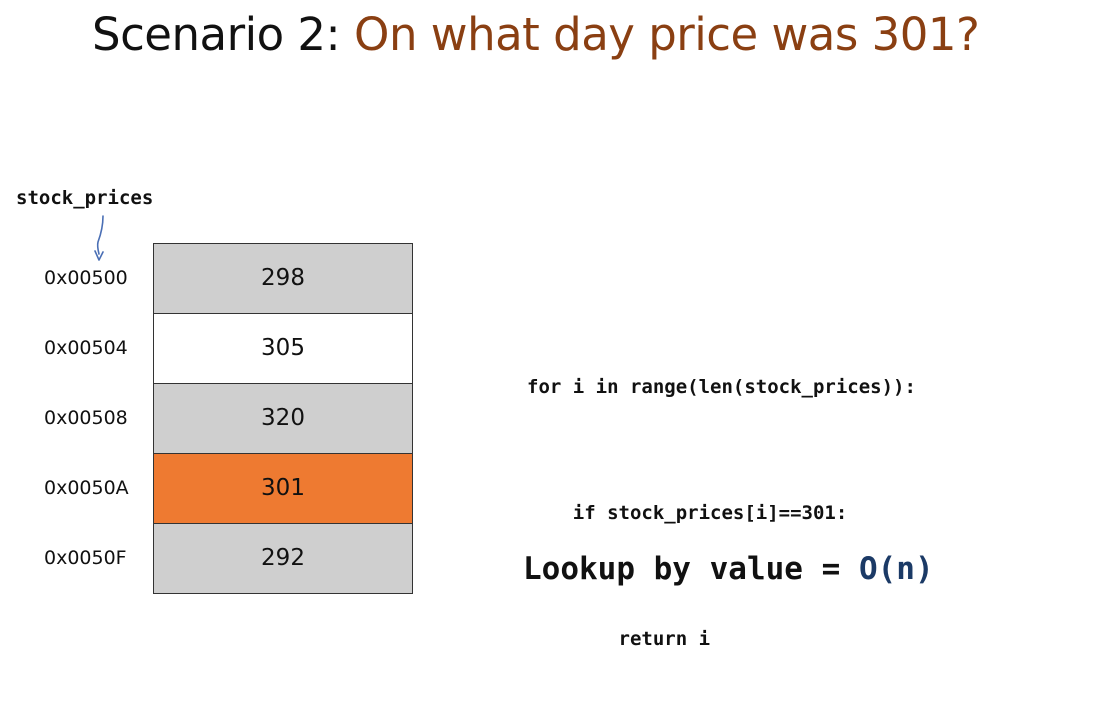 This screenshot has height=702, width=1108. I want to click on code-line: return i, so click(619, 639).